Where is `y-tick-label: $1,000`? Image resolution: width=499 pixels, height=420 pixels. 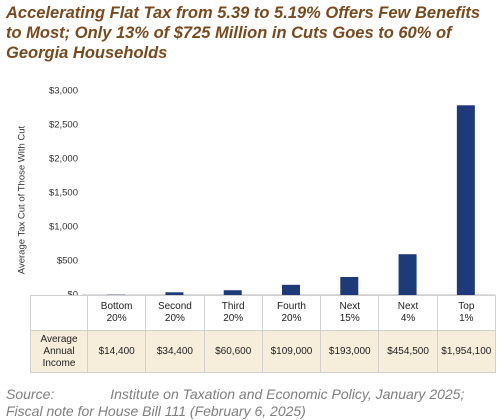 y-tick-label: $1,000 is located at coordinates (63, 227).